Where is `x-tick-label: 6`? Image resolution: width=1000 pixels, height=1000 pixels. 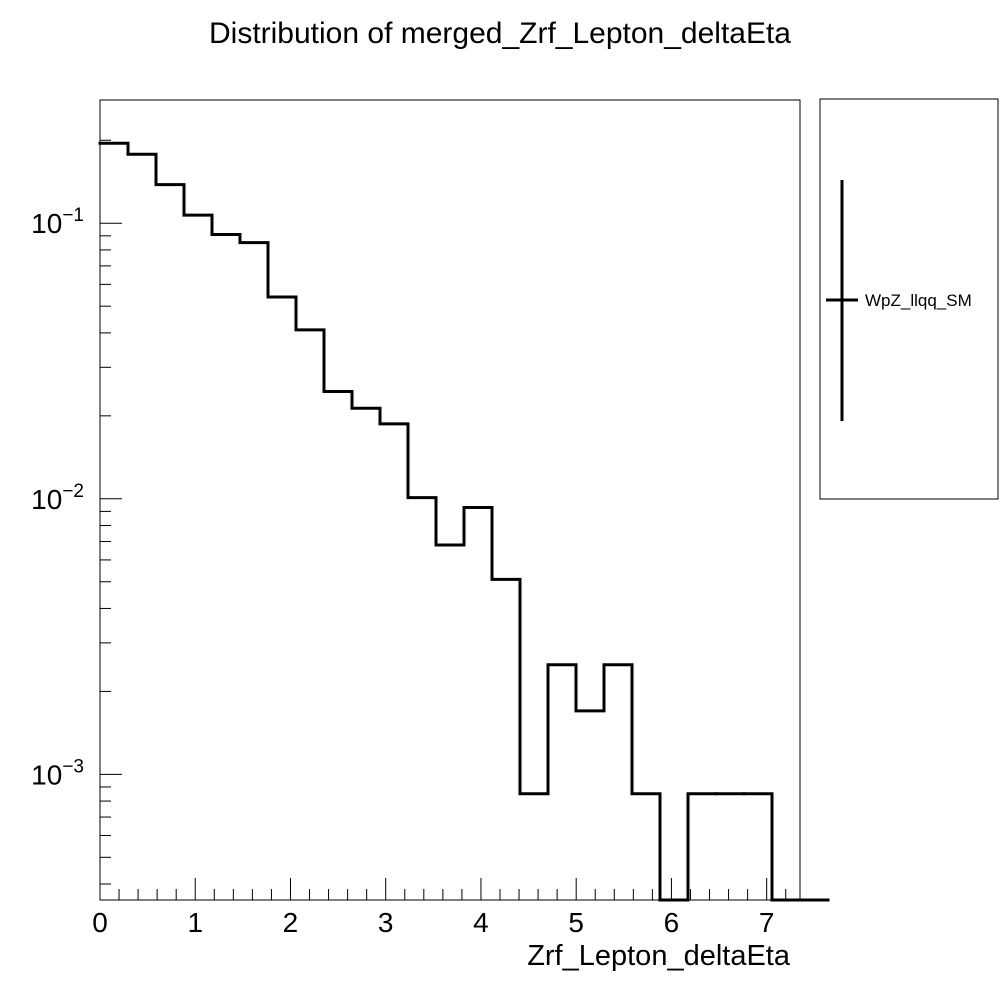 x-tick-label: 6 is located at coordinates (672, 922).